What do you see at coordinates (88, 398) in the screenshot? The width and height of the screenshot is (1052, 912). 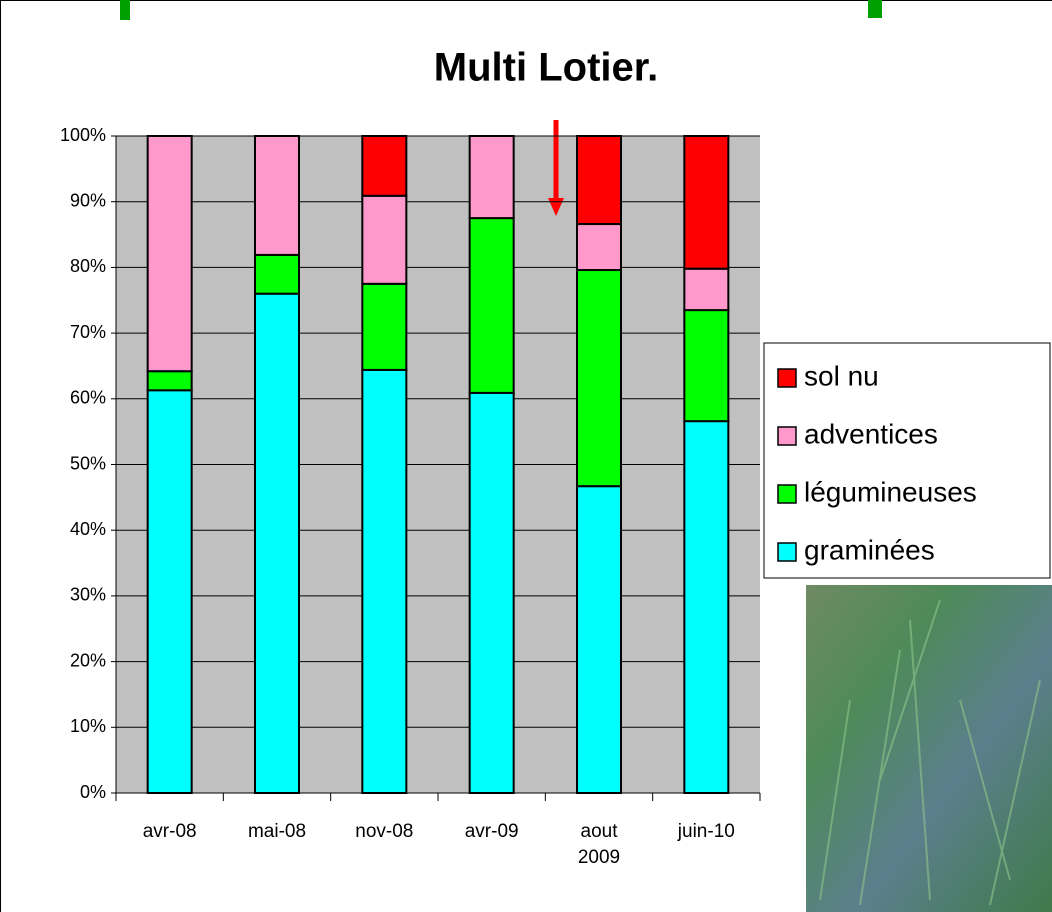 I see `y-tick-label: 60%` at bounding box center [88, 398].